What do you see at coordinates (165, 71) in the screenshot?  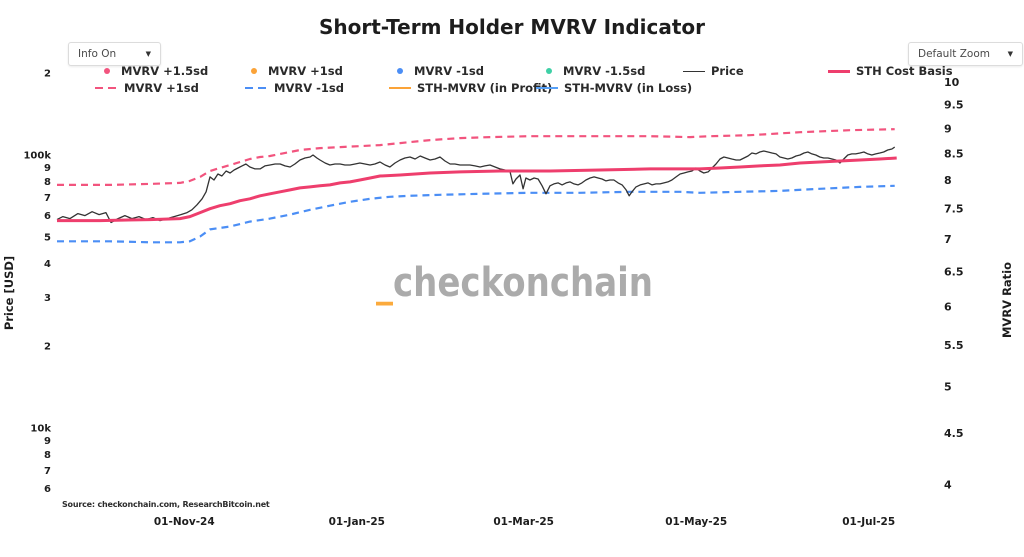 I see `legend-item-label: MVRV +1.5sd` at bounding box center [165, 71].